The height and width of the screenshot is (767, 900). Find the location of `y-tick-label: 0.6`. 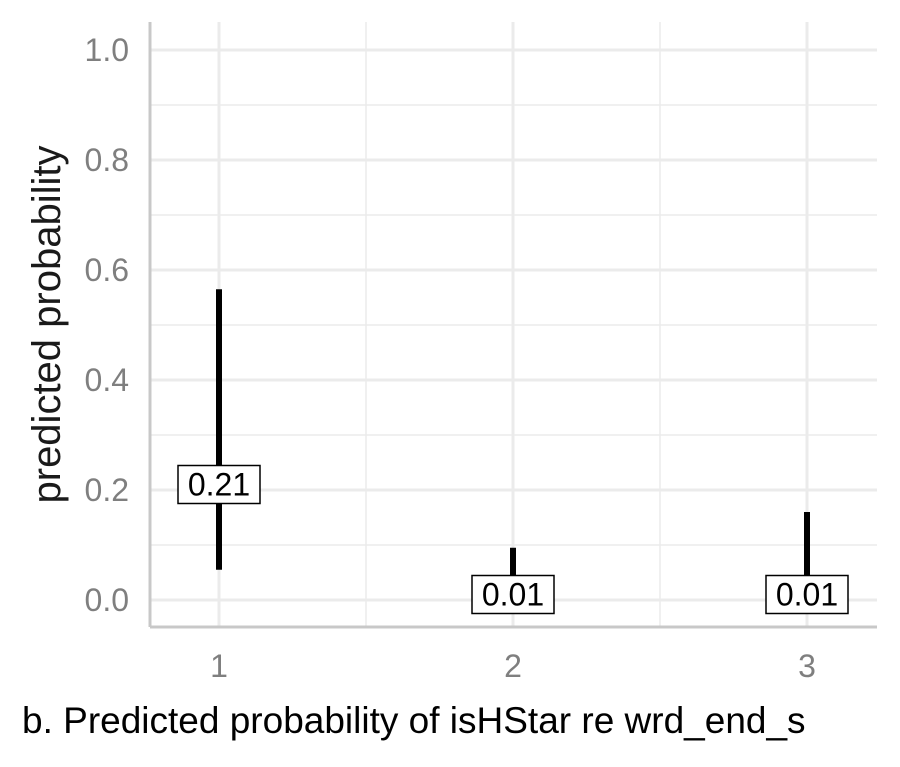

y-tick-label: 0.6 is located at coordinates (107, 270).